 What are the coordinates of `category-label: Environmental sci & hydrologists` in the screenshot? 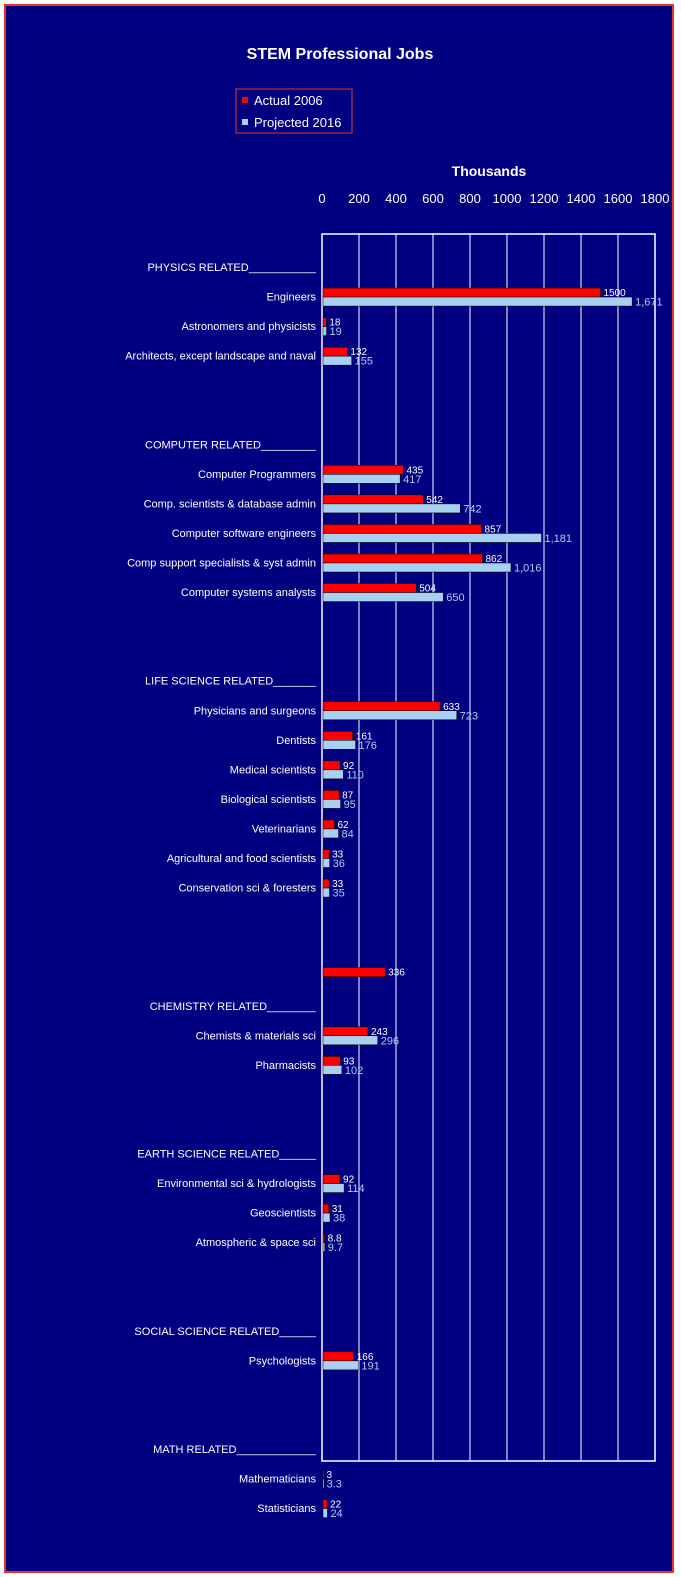 It's located at (236, 1184).